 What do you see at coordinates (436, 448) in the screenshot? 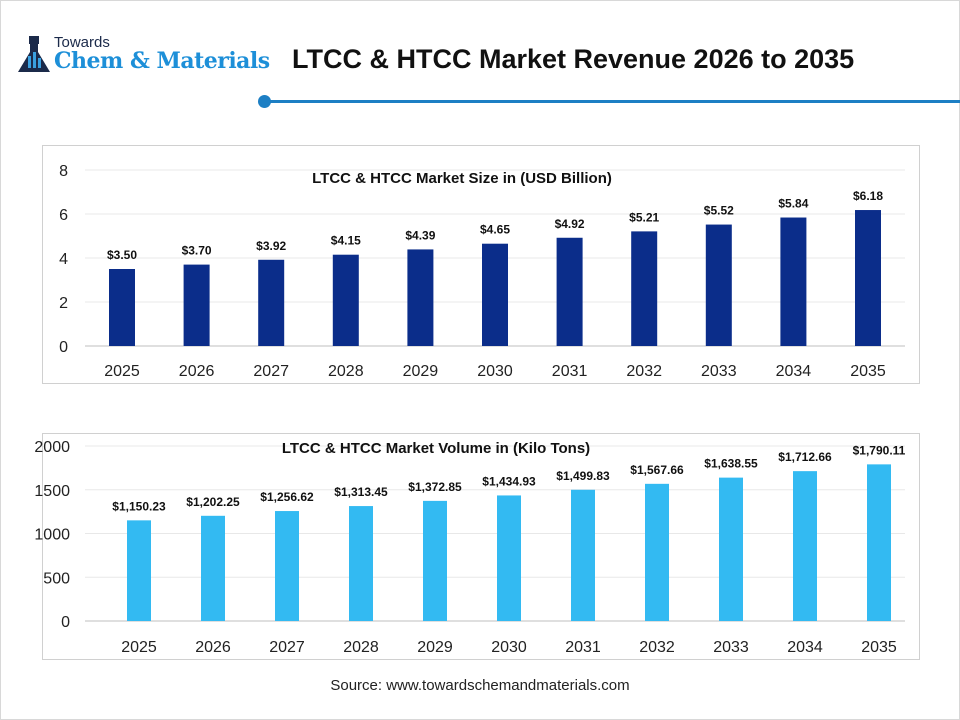
I see `chart-title: LTCC & HTCC Market Volume in (Kilo Tons)` at bounding box center [436, 448].